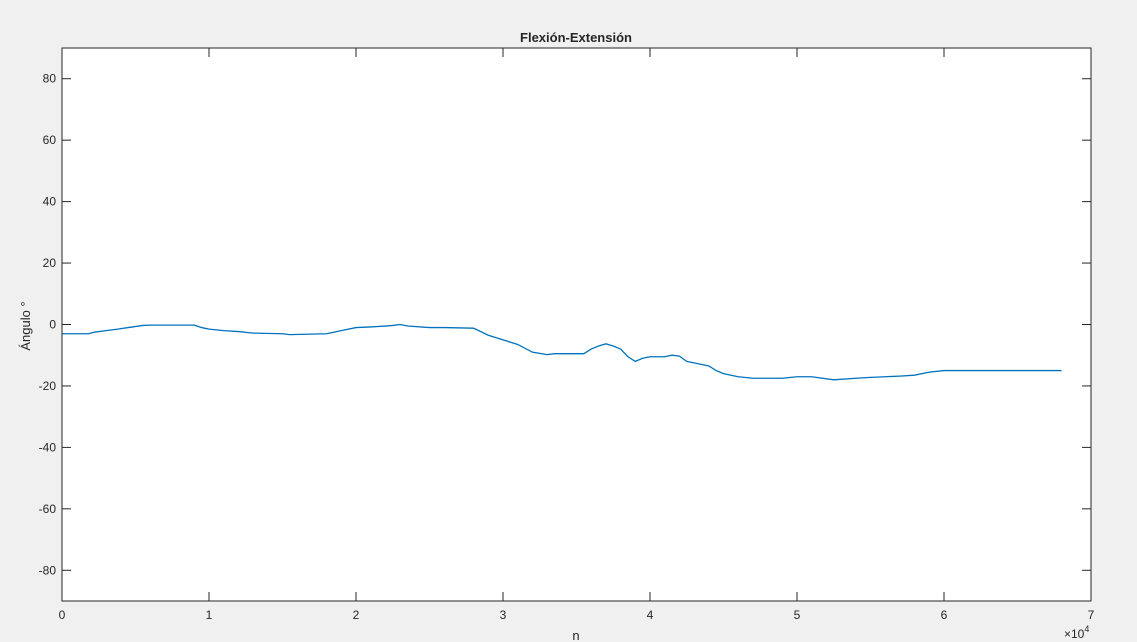 The width and height of the screenshot is (1137, 642). Describe the element at coordinates (50, 140) in the screenshot. I see `y-tick-label: 60` at that location.